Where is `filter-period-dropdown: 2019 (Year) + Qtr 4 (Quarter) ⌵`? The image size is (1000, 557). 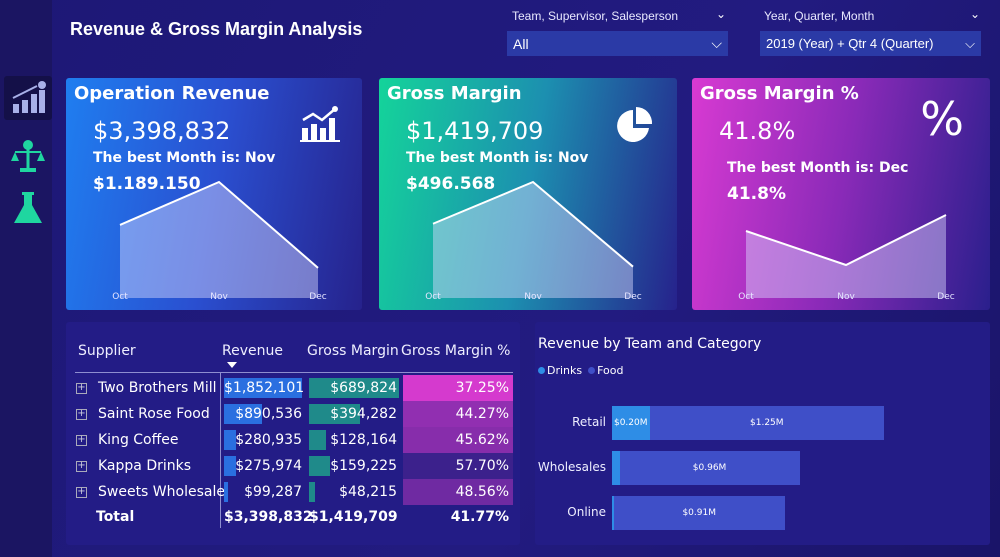 filter-period-dropdown: 2019 (Year) + Qtr 4 (Quarter) ⌵ is located at coordinates (870, 43).